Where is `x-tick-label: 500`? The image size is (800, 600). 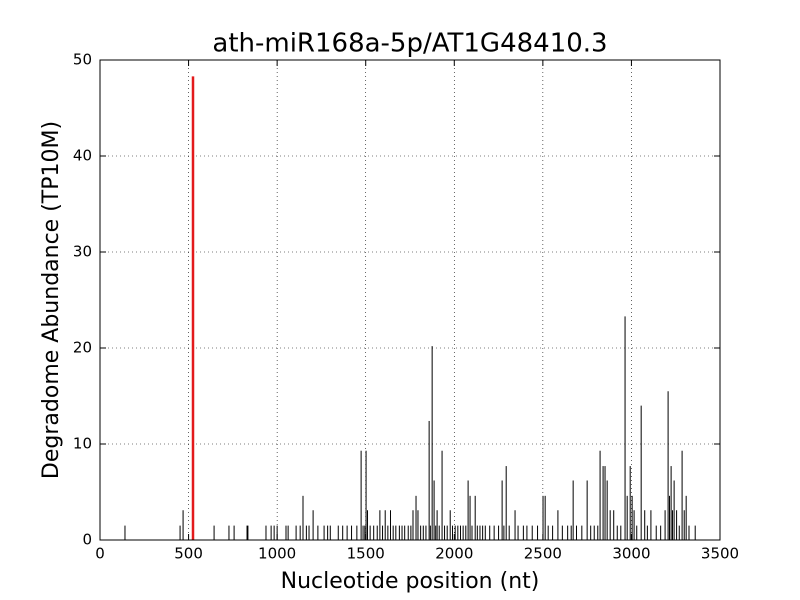
x-tick-label: 500 is located at coordinates (188, 554).